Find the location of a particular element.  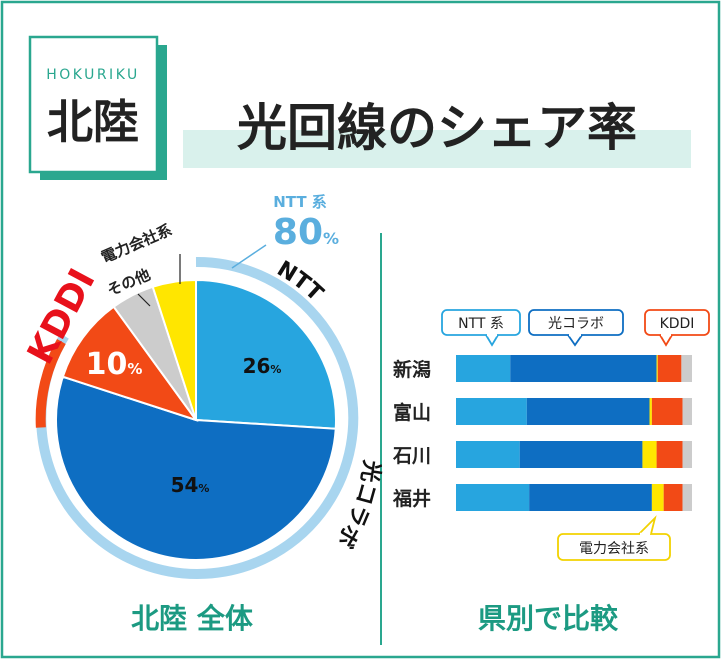

pie-label-ntt: 26% is located at coordinates (262, 366).